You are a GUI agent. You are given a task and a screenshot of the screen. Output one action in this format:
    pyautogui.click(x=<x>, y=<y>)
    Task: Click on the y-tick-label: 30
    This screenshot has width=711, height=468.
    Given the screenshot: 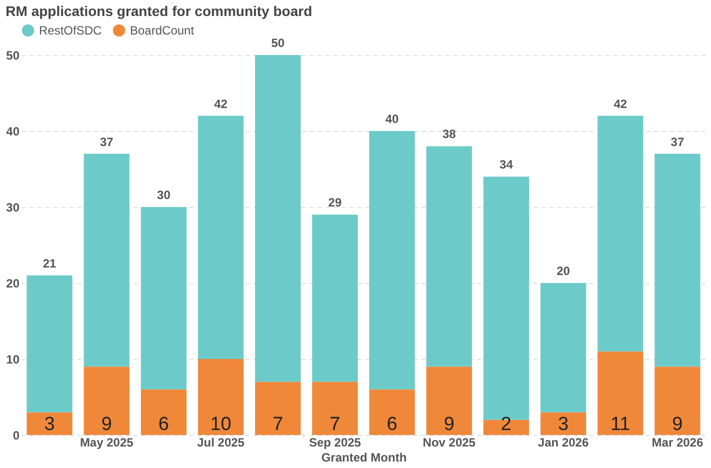 What is the action you would take?
    pyautogui.click(x=13, y=207)
    